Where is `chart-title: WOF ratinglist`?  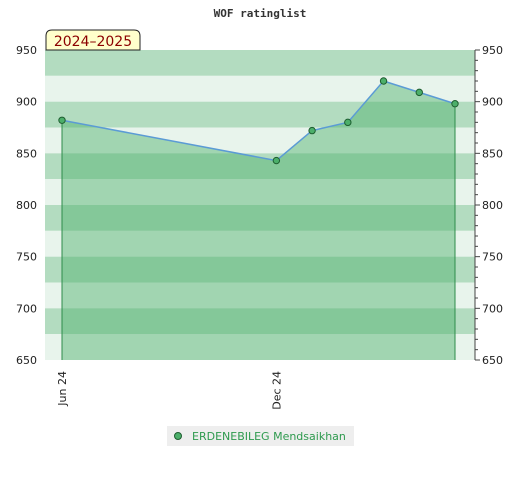
chart-title: WOF ratinglist is located at coordinates (260, 13).